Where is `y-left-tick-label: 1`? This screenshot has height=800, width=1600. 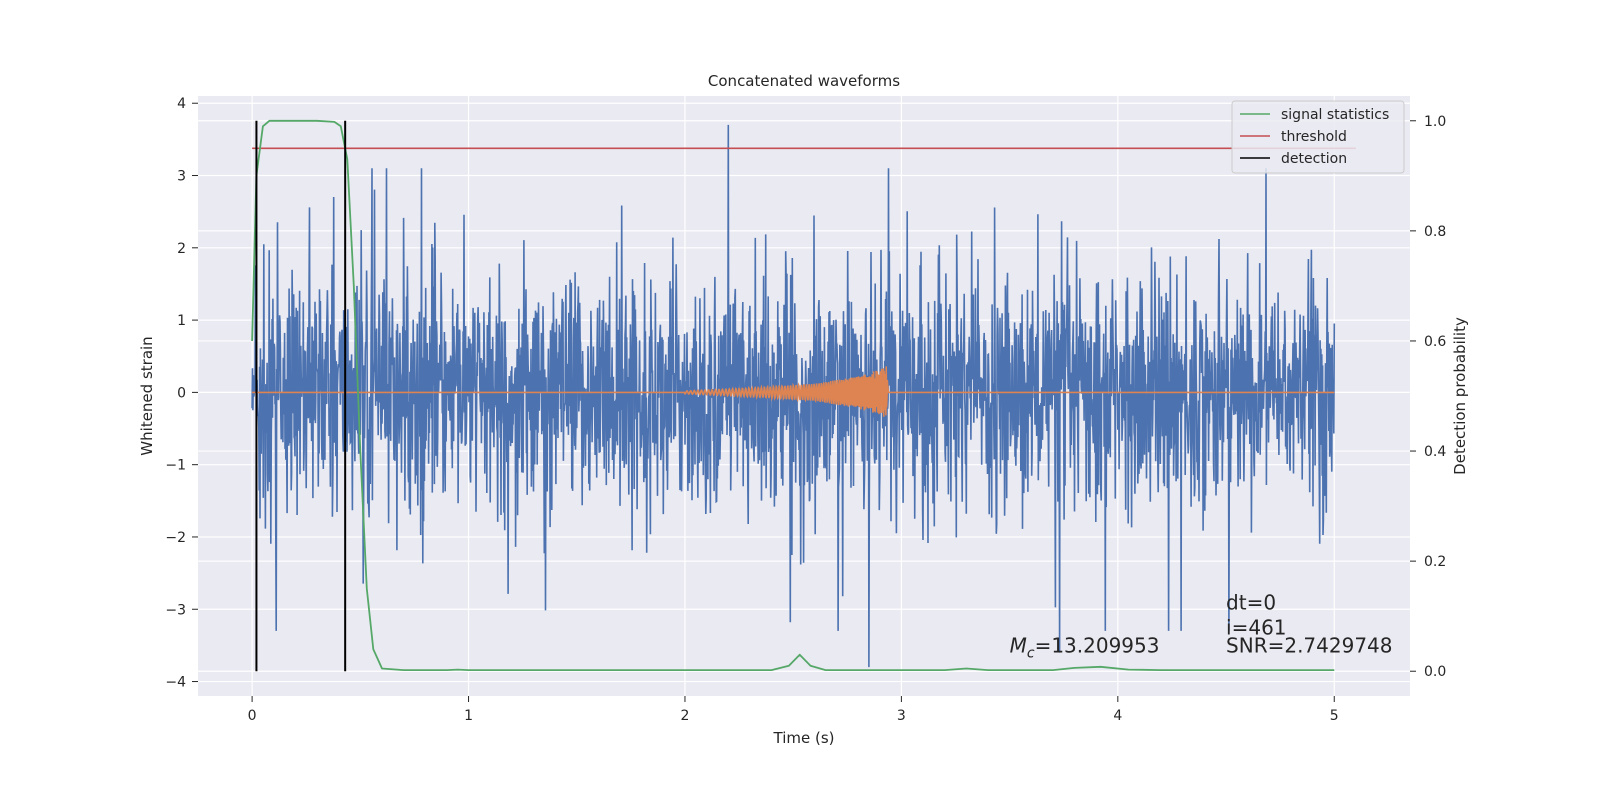 y-left-tick-label: 1 is located at coordinates (181, 321).